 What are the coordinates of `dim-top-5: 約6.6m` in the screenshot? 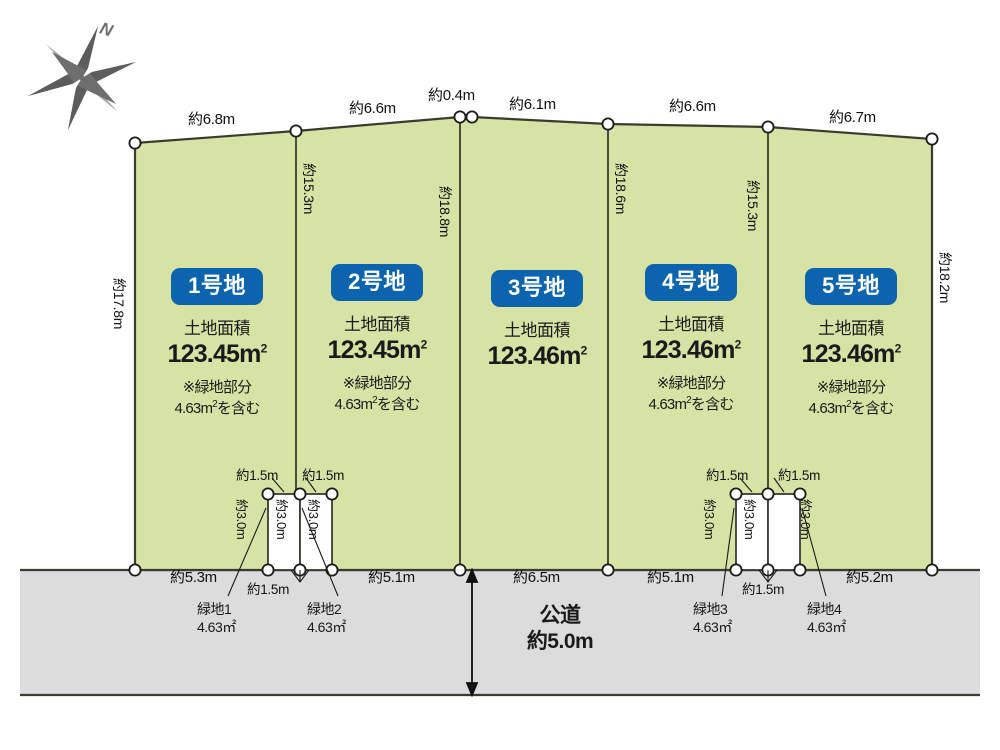 It's located at (692, 106).